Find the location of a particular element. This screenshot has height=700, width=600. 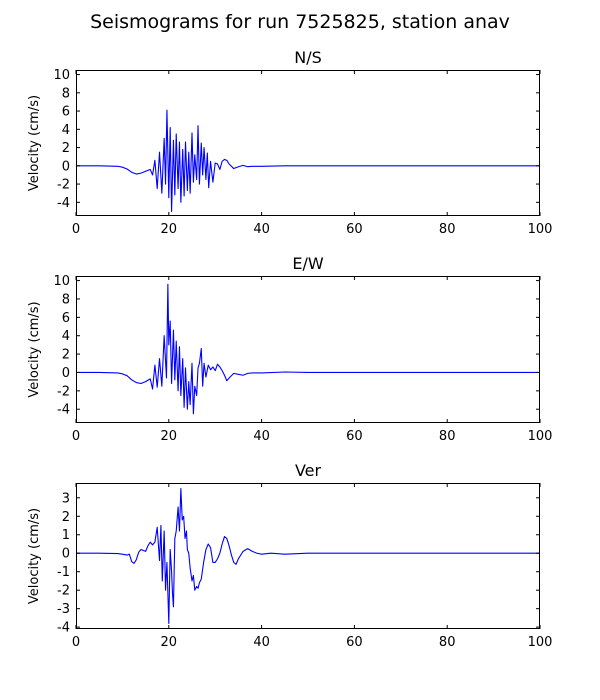

y-tick-label: 1 is located at coordinates (66, 535).